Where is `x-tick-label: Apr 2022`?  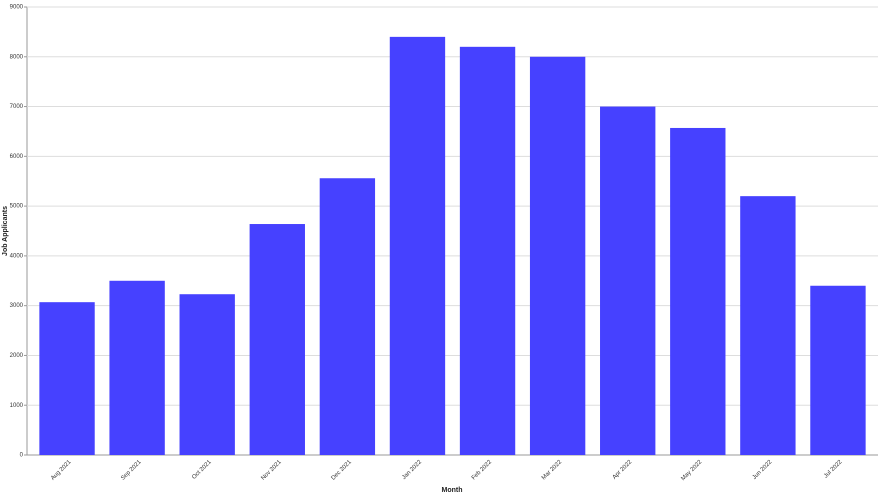 x-tick-label: Apr 2022 is located at coordinates (623, 470).